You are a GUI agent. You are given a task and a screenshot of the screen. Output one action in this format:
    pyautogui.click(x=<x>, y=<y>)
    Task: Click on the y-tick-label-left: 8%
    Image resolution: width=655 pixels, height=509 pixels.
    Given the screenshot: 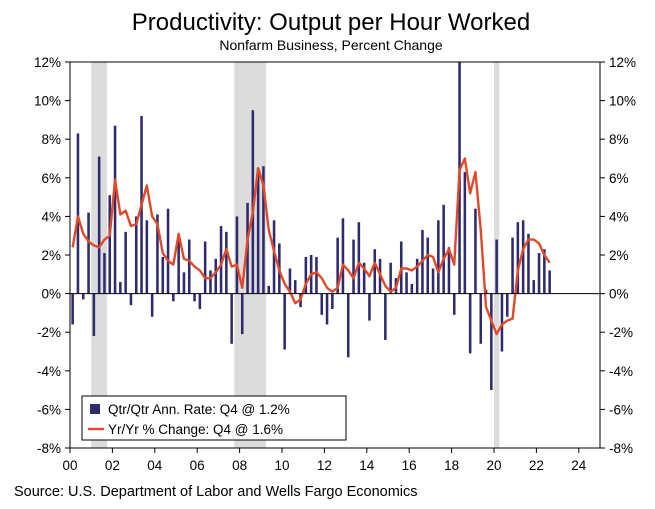 What is the action you would take?
    pyautogui.click(x=51, y=139)
    